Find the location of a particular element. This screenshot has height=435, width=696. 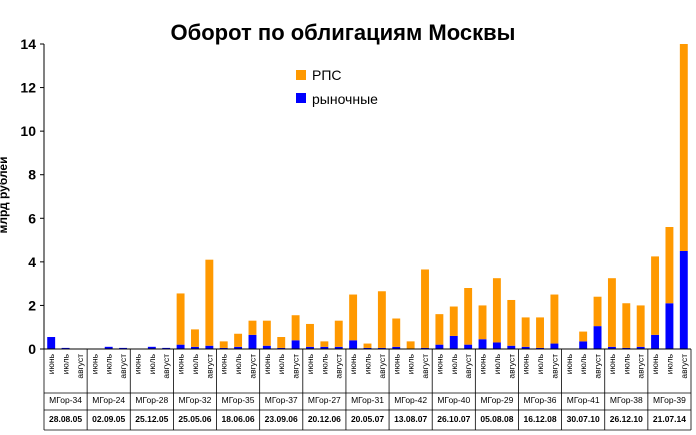

legend-swatch-market is located at coordinates (301, 98).